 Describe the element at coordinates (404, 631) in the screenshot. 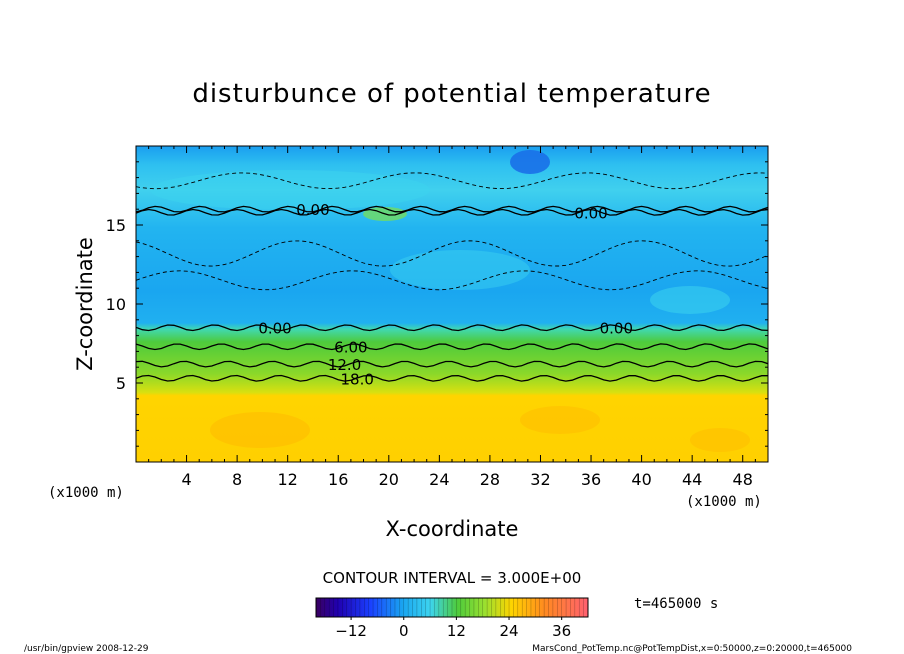

I see `colorbar-tick-label: 0` at that location.